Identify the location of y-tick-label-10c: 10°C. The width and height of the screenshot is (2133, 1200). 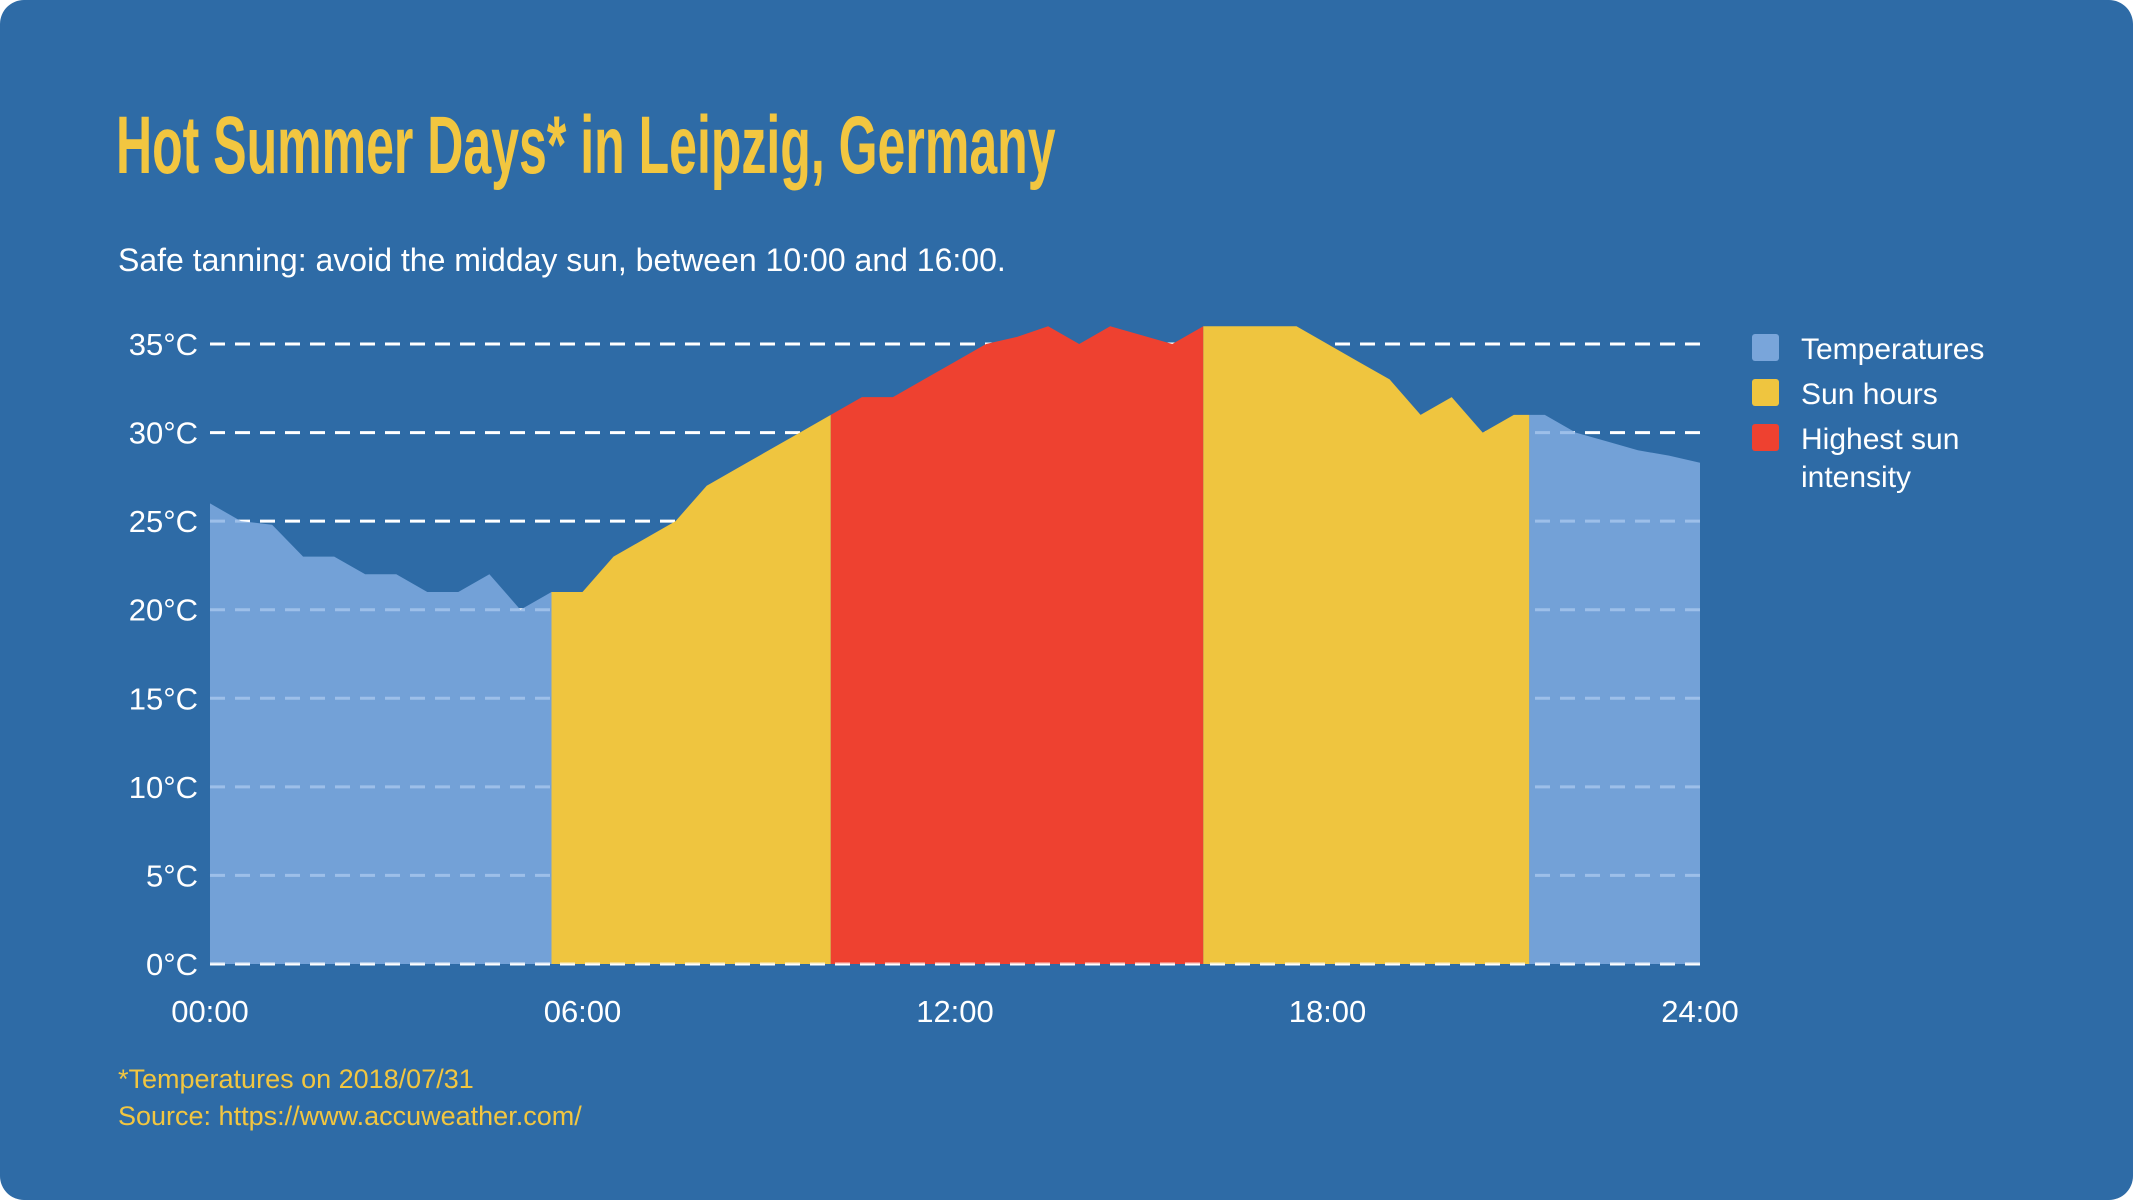
(163, 787).